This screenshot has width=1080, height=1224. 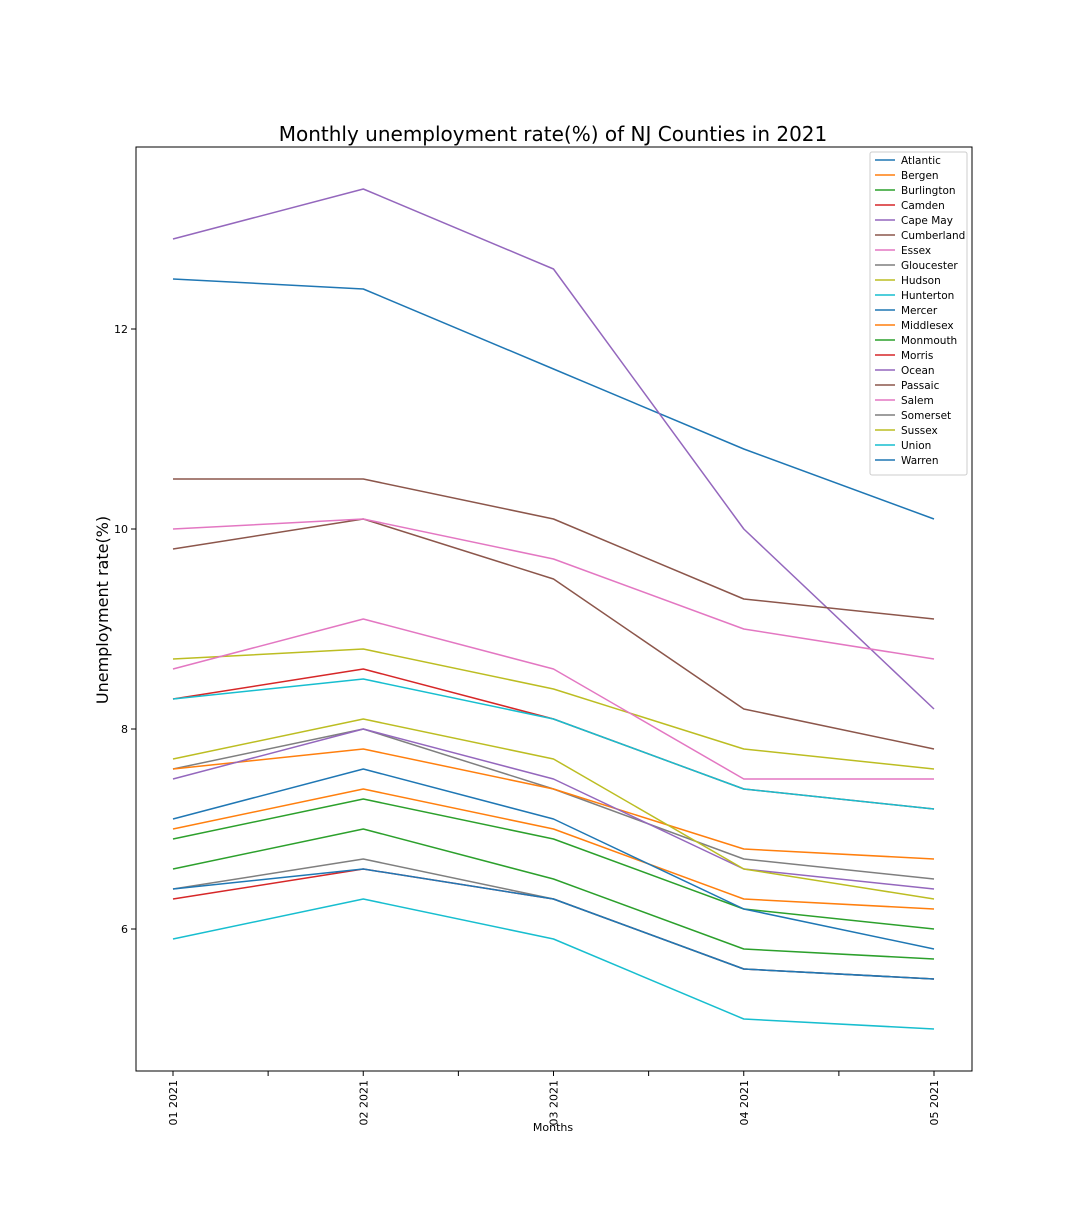 I want to click on series-line-salem, so click(x=553, y=699).